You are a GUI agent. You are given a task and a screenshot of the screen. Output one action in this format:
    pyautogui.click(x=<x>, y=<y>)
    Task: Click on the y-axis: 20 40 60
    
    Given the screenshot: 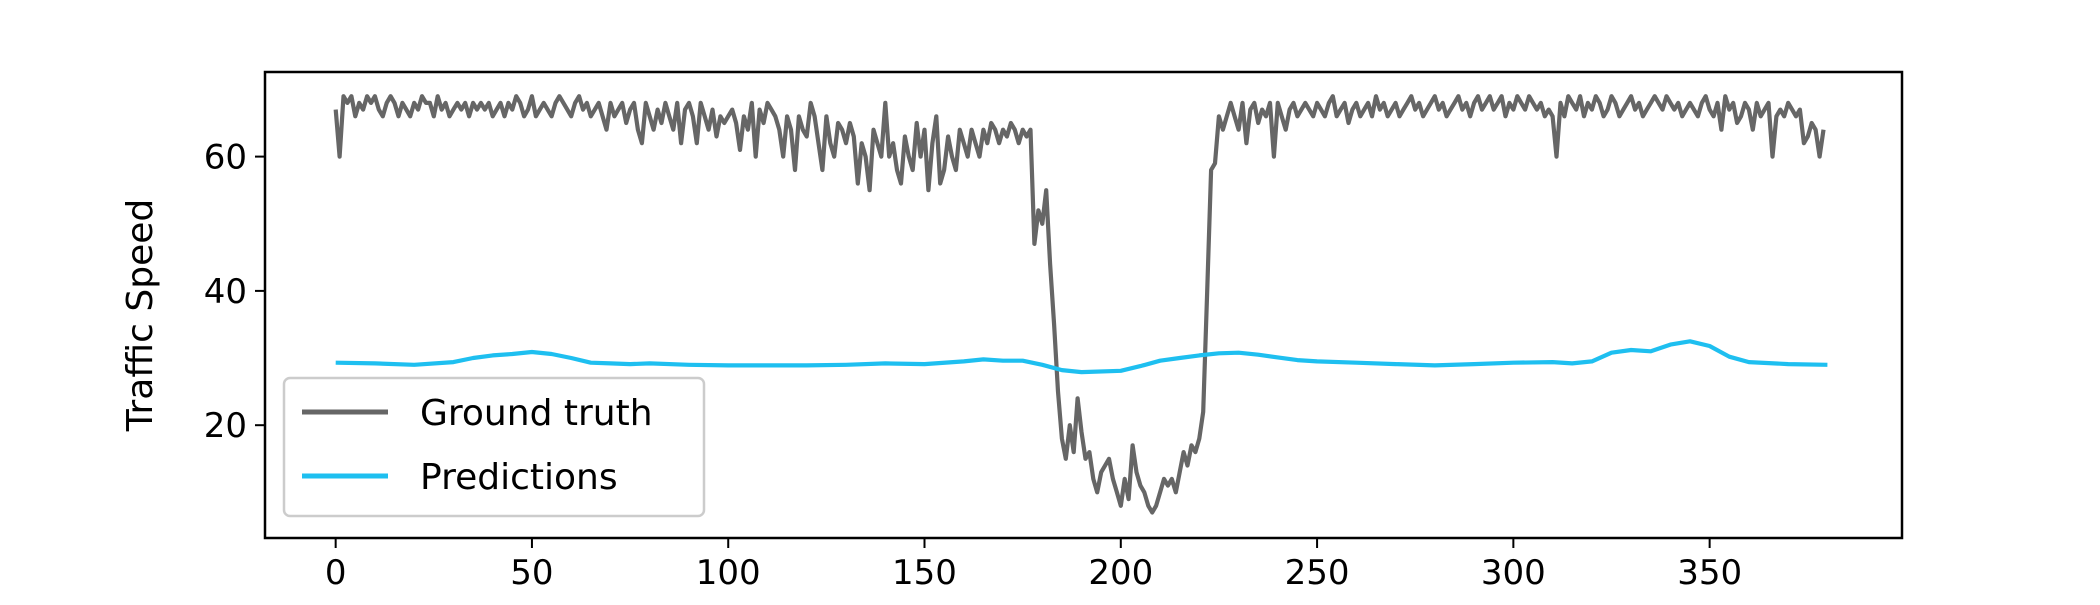 What is the action you would take?
    pyautogui.click(x=234, y=292)
    